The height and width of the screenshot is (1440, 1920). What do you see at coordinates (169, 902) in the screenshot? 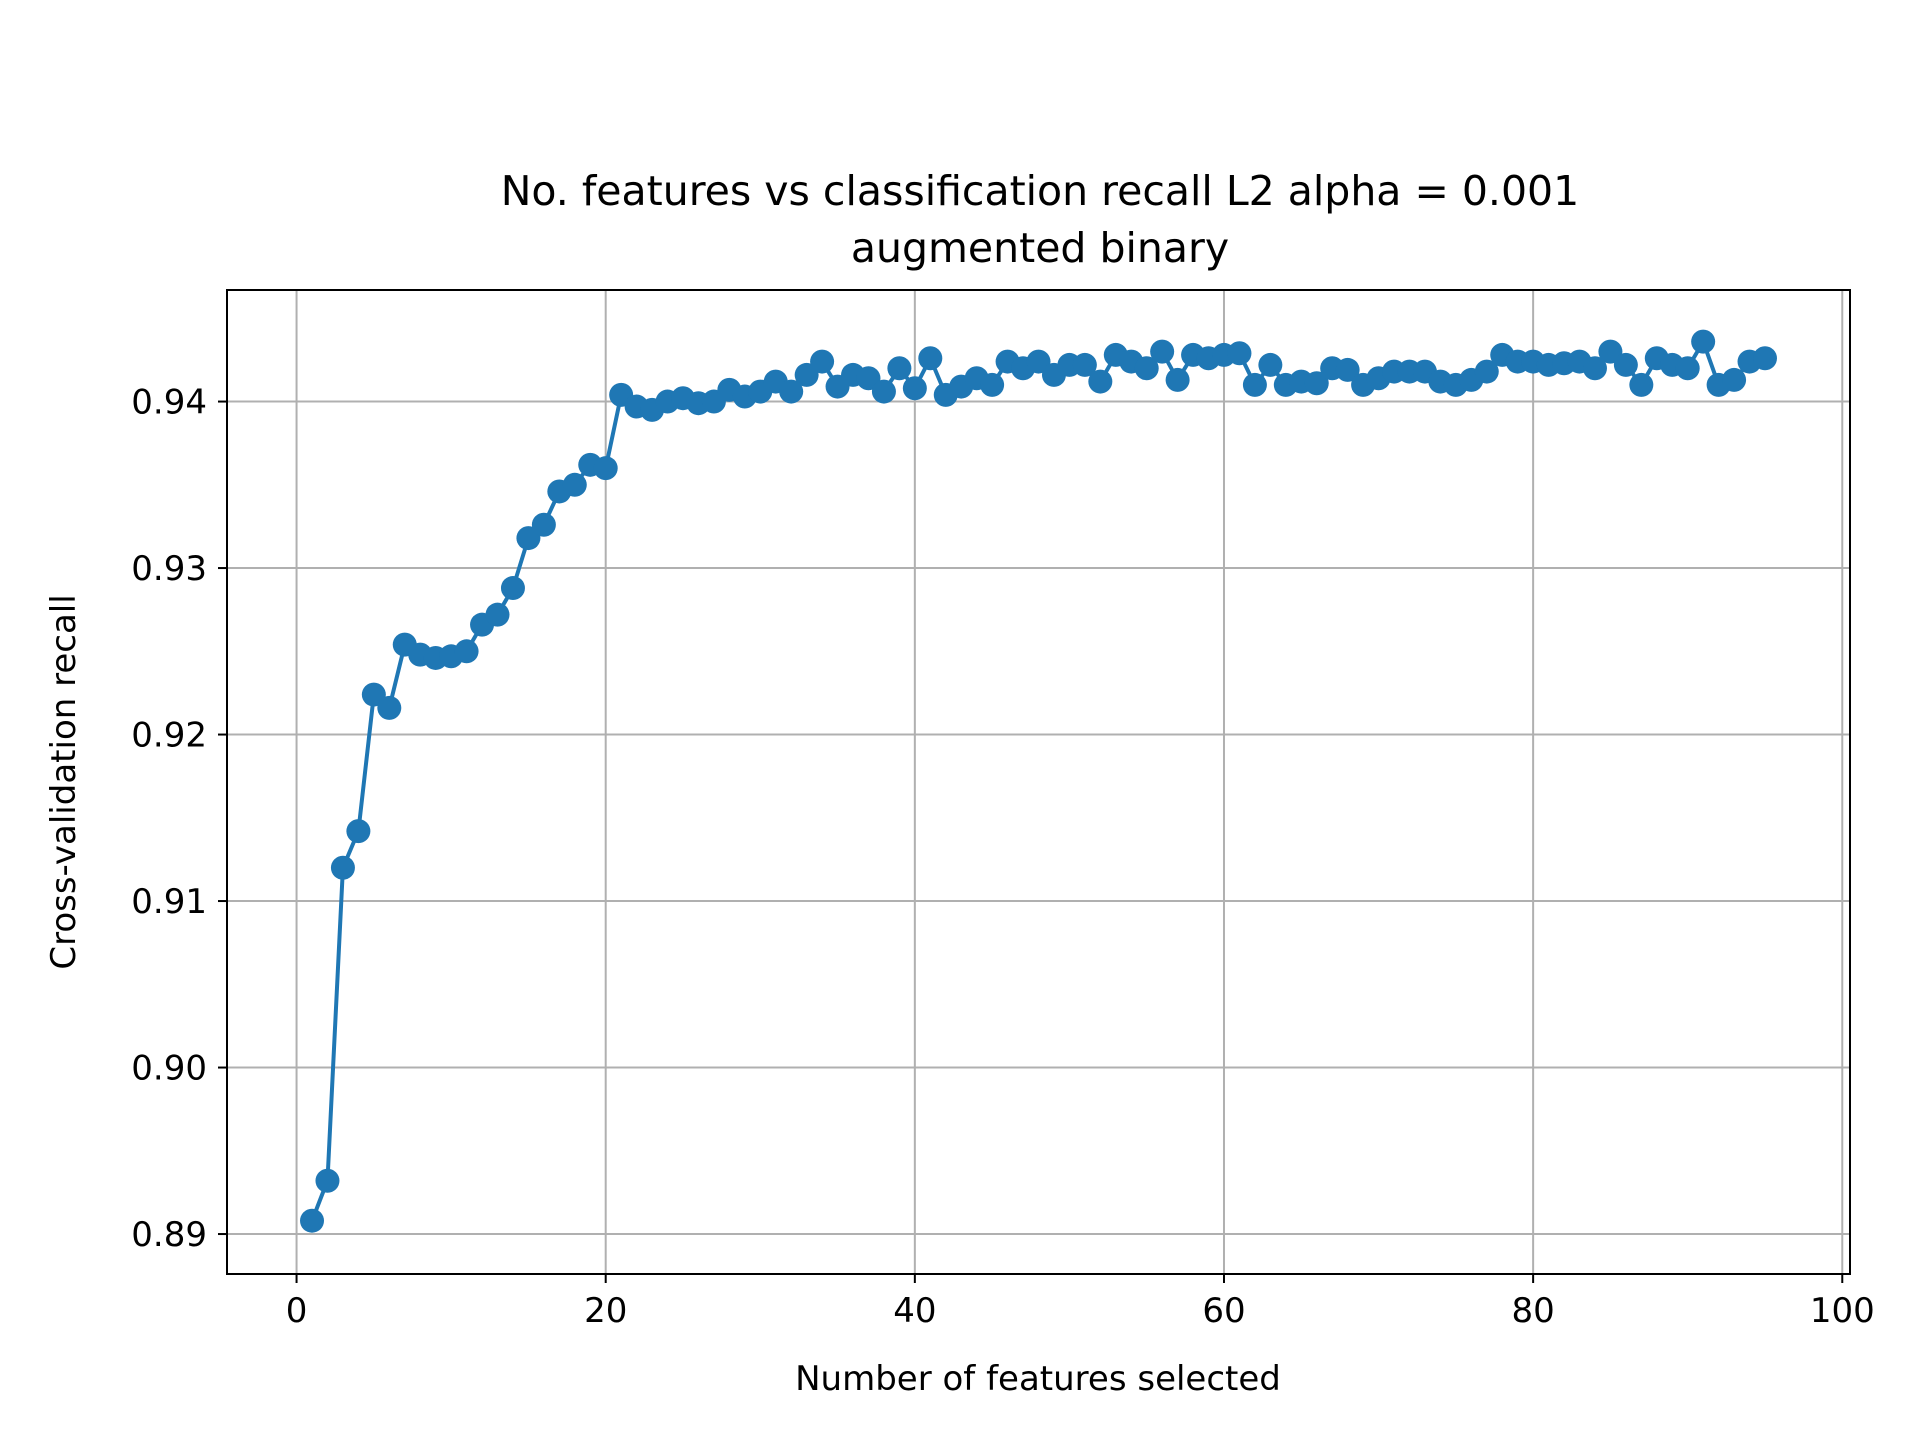
I see `y-tick-label: 0.91` at bounding box center [169, 902].